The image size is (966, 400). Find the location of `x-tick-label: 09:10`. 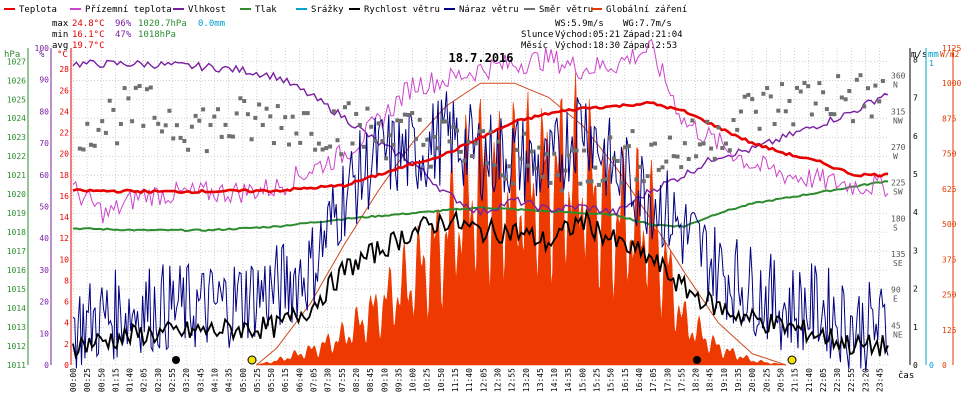

x-tick-label: 09:10 is located at coordinates (384, 380).